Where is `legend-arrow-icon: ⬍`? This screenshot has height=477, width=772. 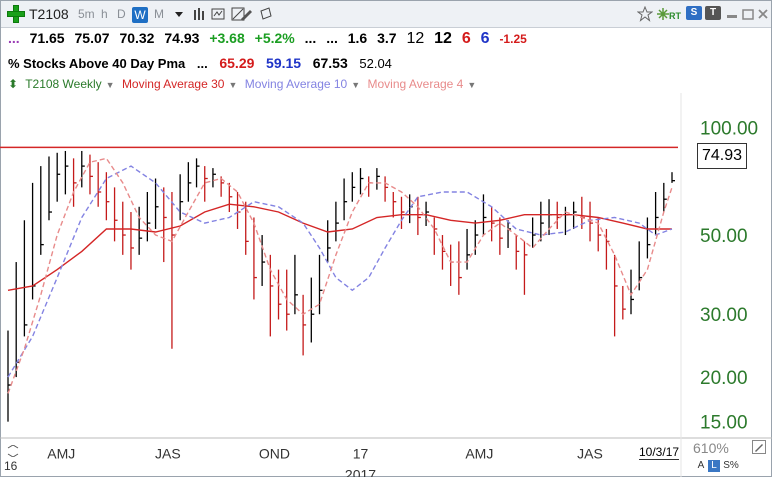 legend-arrow-icon: ⬍ is located at coordinates (13, 84).